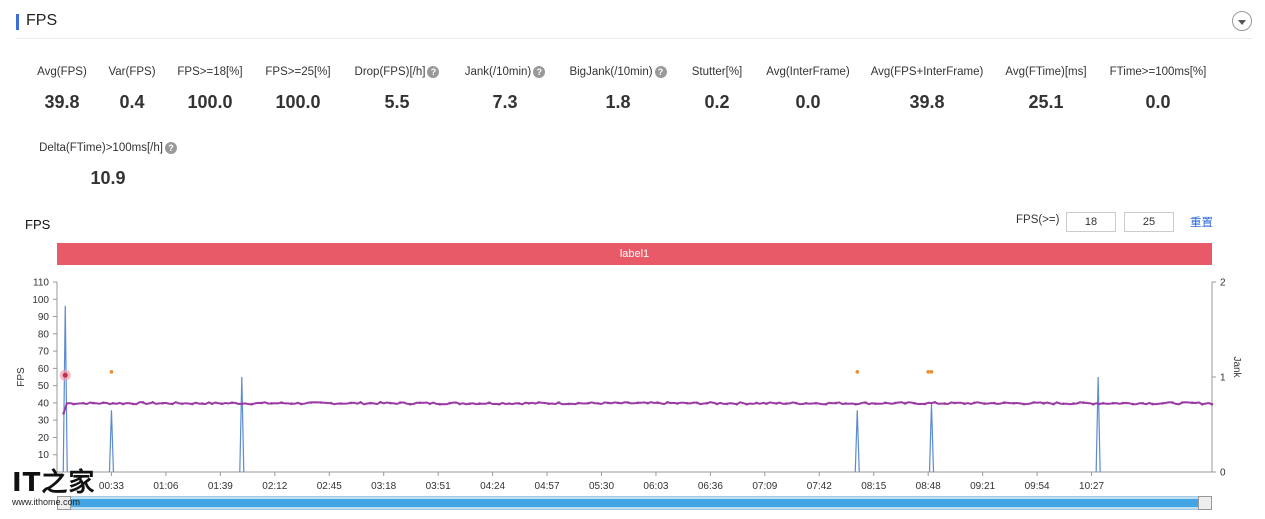 The height and width of the screenshot is (519, 1265). Describe the element at coordinates (927, 72) in the screenshot. I see `metric-label-text: Avg(FPS+InterFrame)` at that location.